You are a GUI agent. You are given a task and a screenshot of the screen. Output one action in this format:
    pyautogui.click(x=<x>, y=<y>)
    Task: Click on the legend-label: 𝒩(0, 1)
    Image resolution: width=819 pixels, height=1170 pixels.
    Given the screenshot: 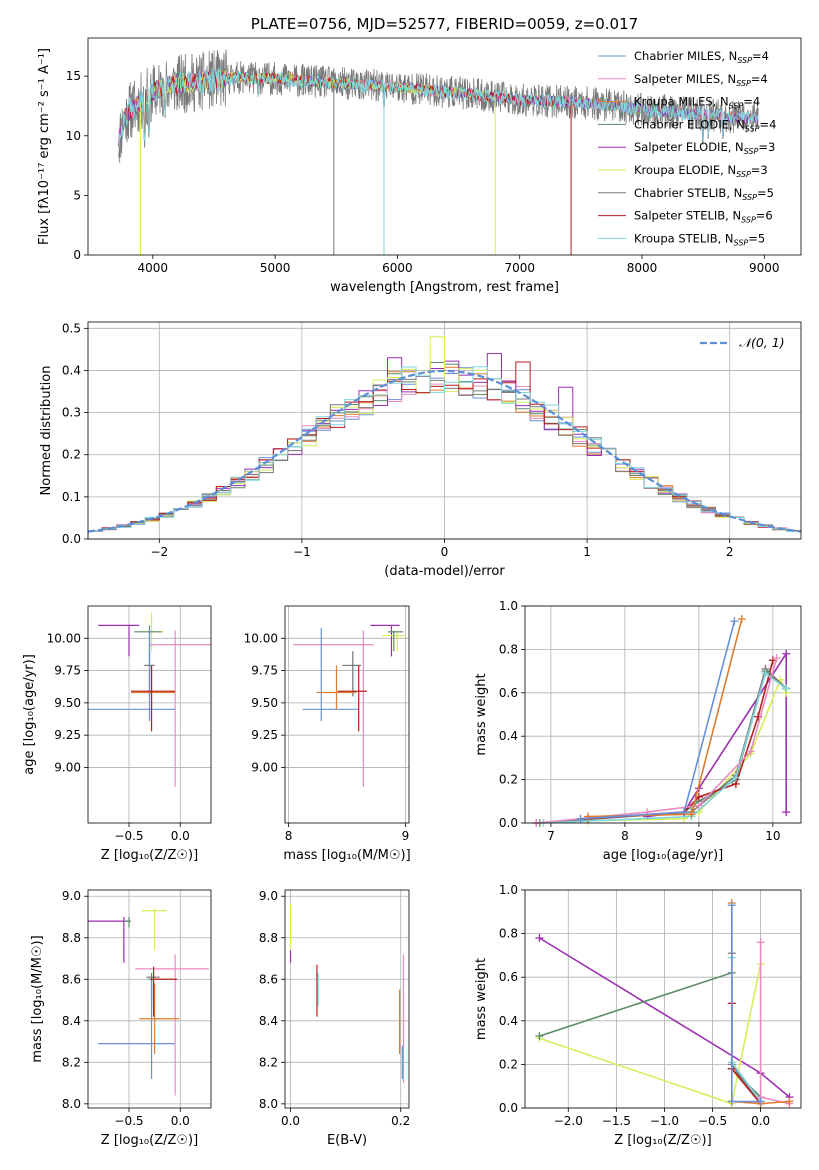 What is the action you would take?
    pyautogui.click(x=762, y=342)
    